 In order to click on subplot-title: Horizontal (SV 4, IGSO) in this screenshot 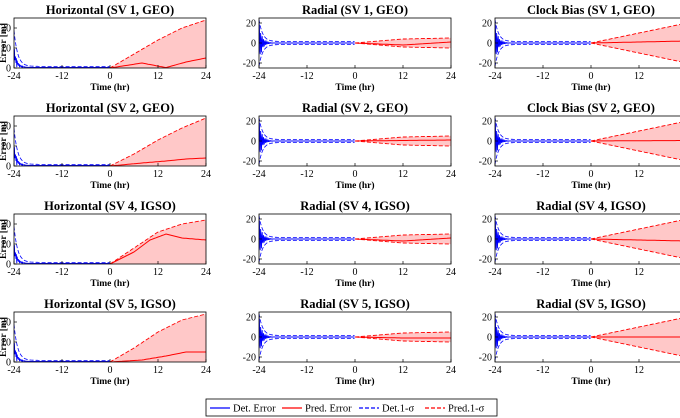, I will do `click(110, 206)`.